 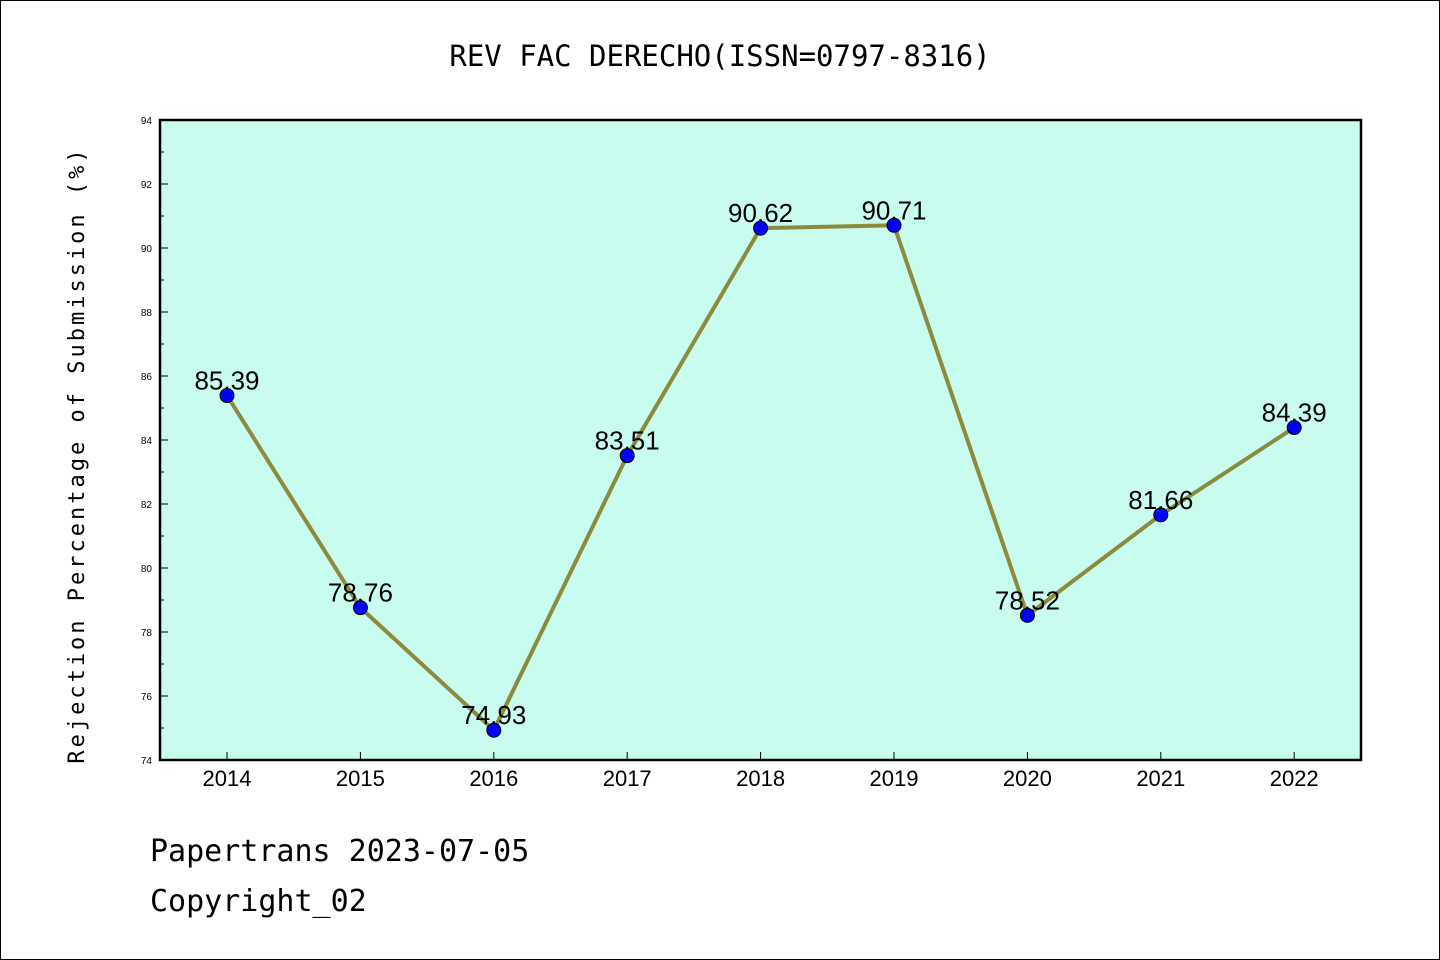 I want to click on x-axis: 2014 2015 2016 2017 2018 2019 2020 2021 2022, so click(x=761, y=771).